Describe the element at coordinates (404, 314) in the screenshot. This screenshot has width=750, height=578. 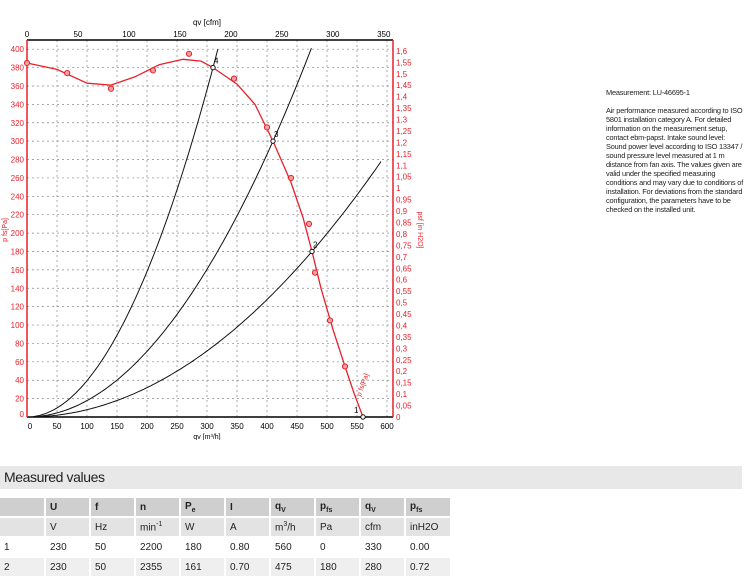
I see `right-tick-label: 0,45` at that location.